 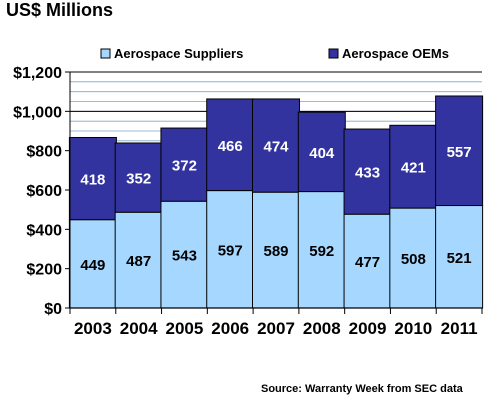 I want to click on data-label: 508, so click(x=413, y=259).